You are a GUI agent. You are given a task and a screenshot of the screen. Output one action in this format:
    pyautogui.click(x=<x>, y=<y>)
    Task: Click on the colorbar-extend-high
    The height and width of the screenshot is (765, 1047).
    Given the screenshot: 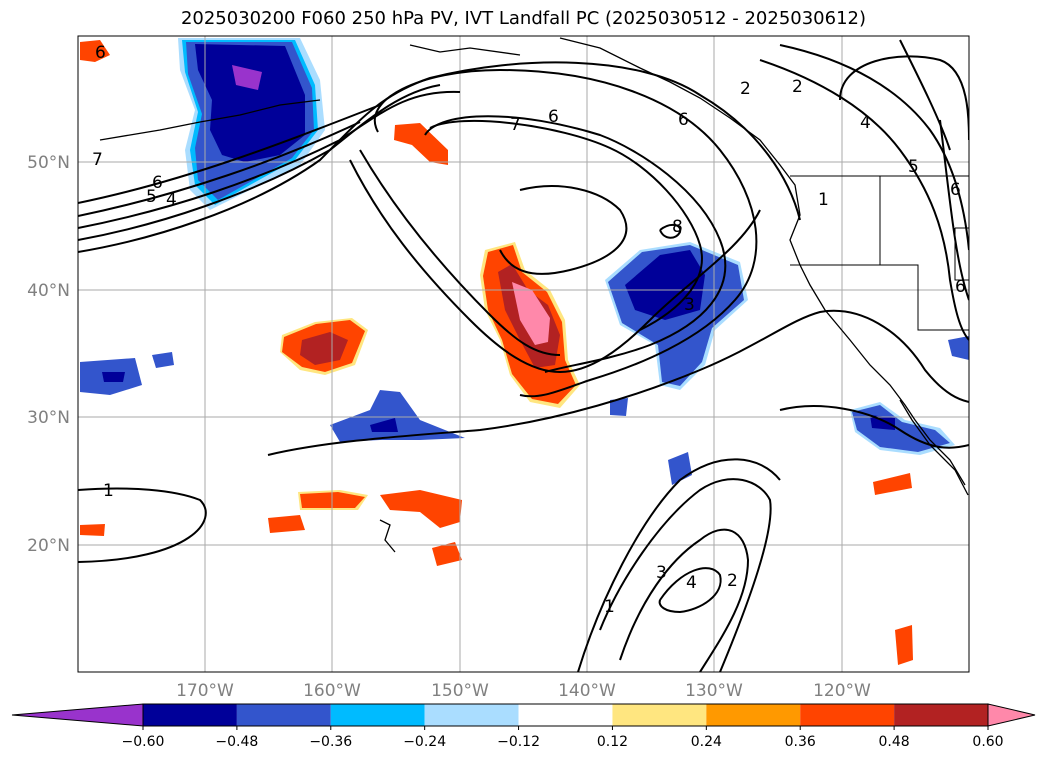 What is the action you would take?
    pyautogui.click(x=1011, y=715)
    